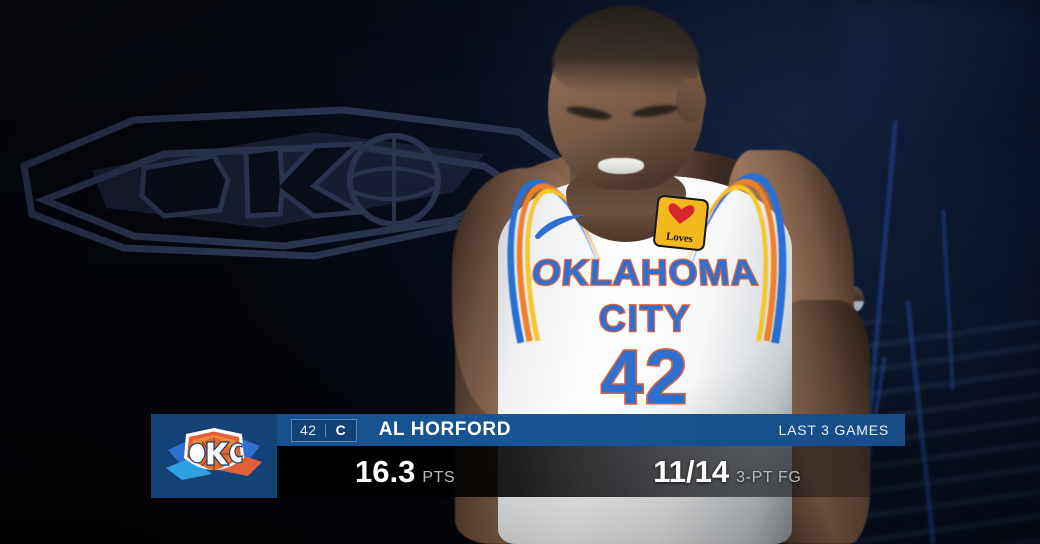  I want to click on stat-value: 11/14, so click(691, 471).